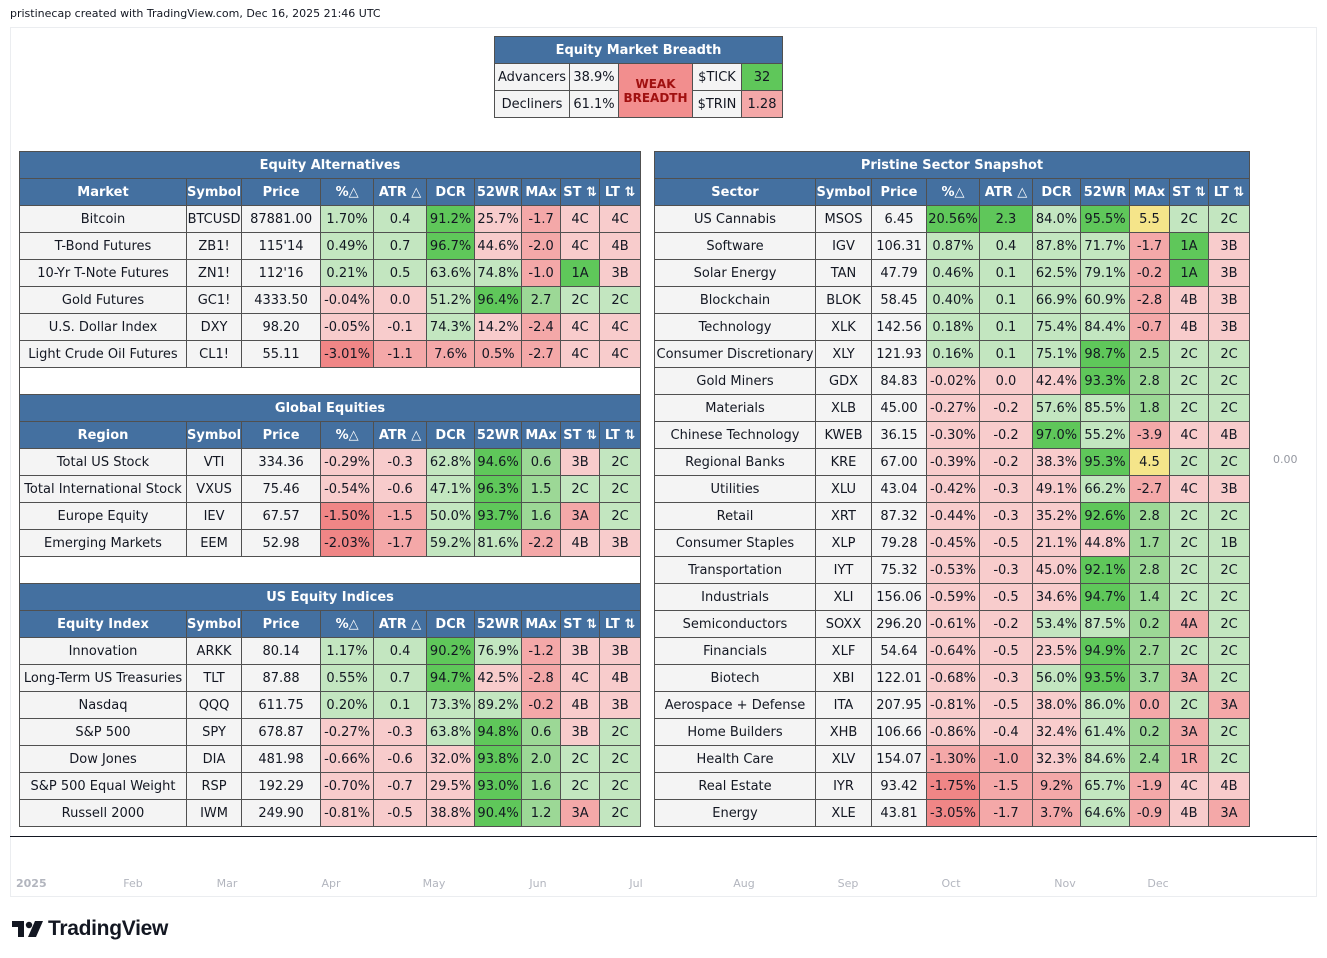 The height and width of the screenshot is (958, 1327). What do you see at coordinates (1149, 462) in the screenshot?
I see `table-cell: 4.5` at bounding box center [1149, 462].